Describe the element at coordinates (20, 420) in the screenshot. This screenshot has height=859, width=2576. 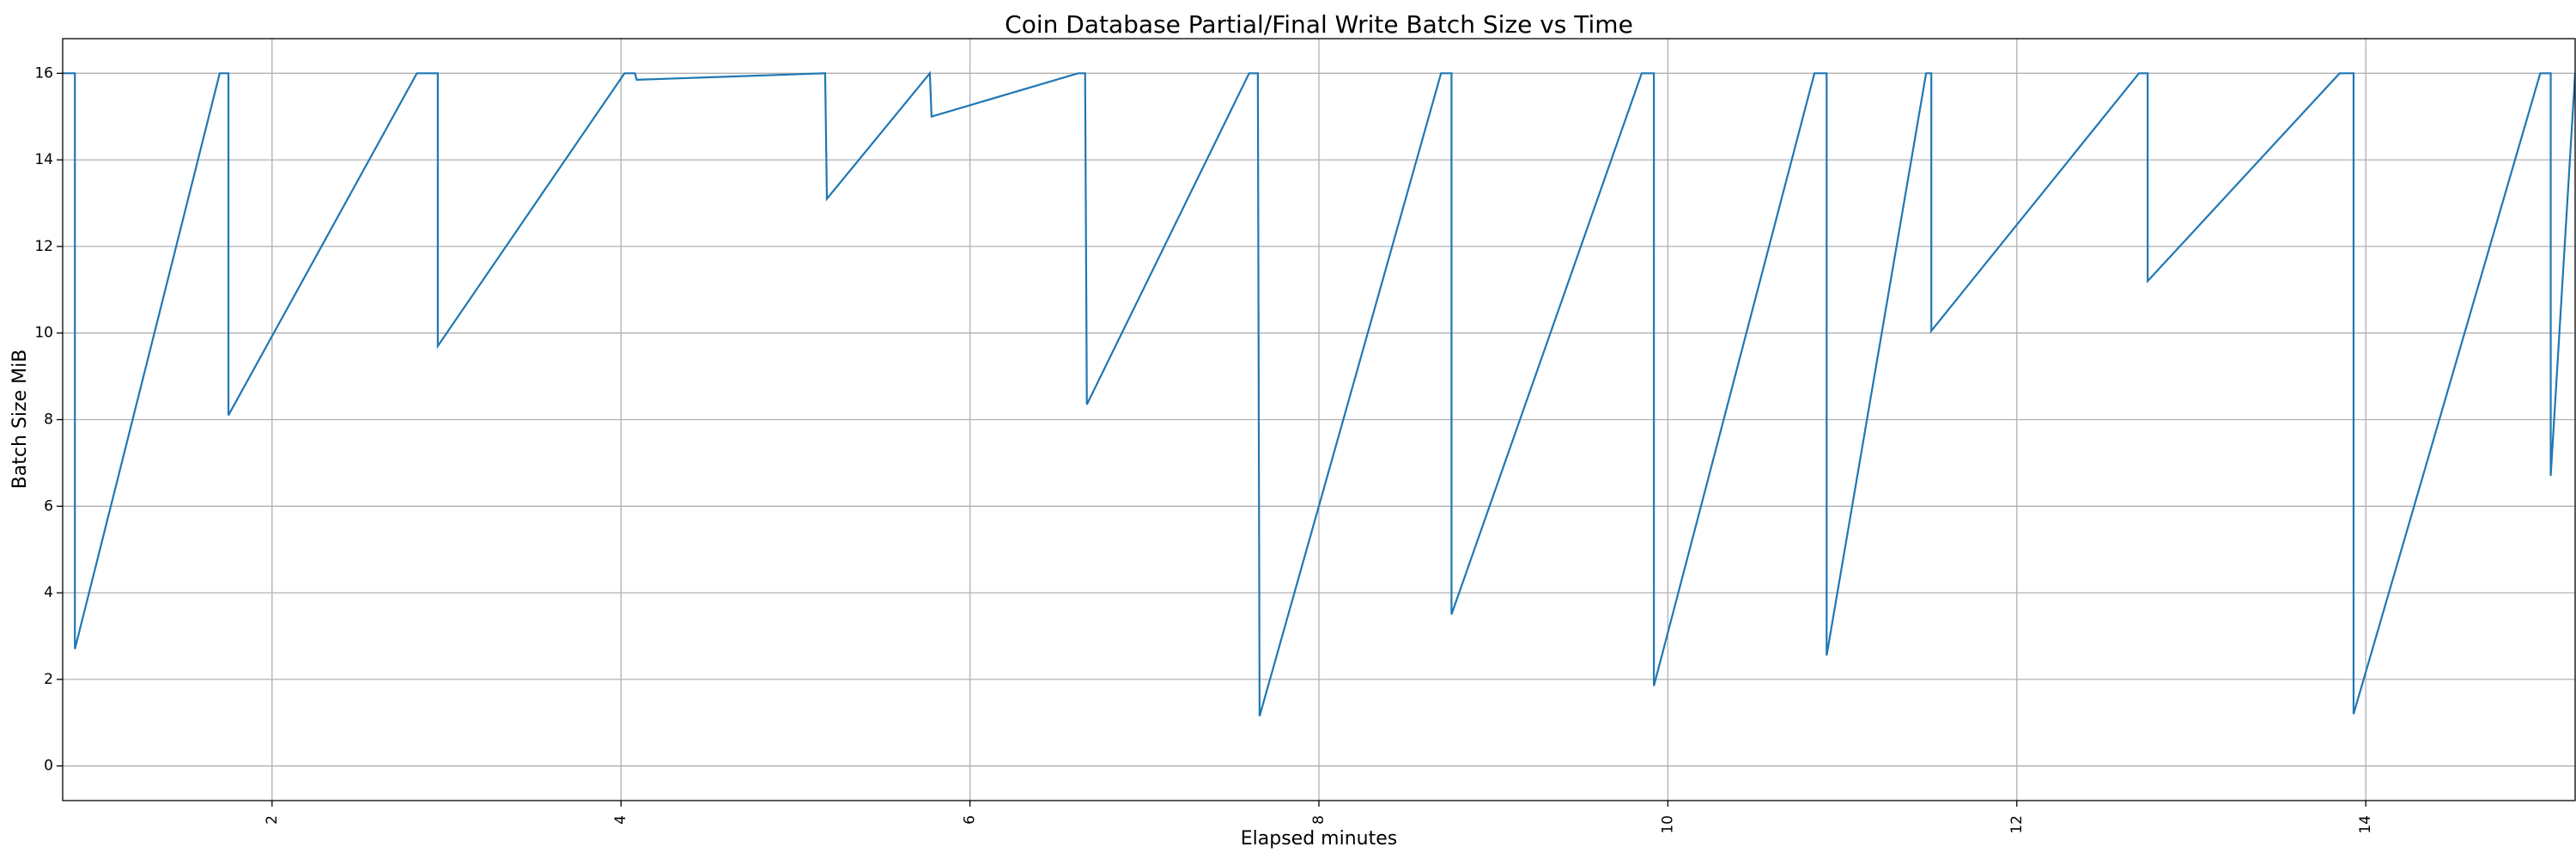
I see `y-axis-label: Batch Size MiB` at that location.